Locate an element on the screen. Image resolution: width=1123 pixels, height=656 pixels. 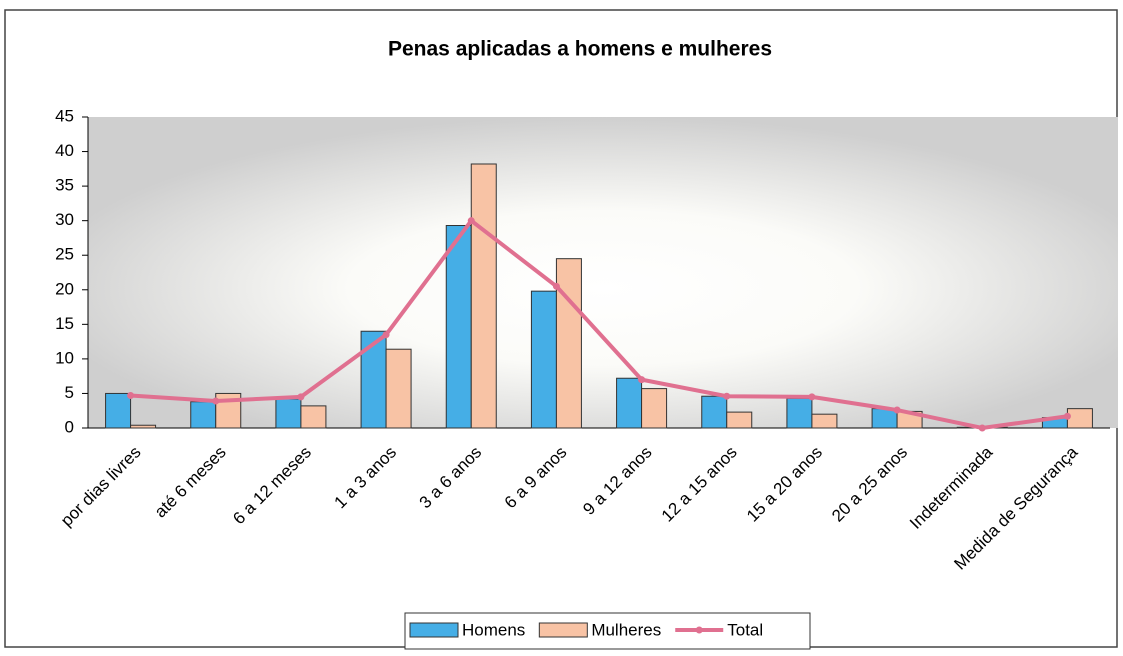
y-tick-label: 45 is located at coordinates (64, 115).